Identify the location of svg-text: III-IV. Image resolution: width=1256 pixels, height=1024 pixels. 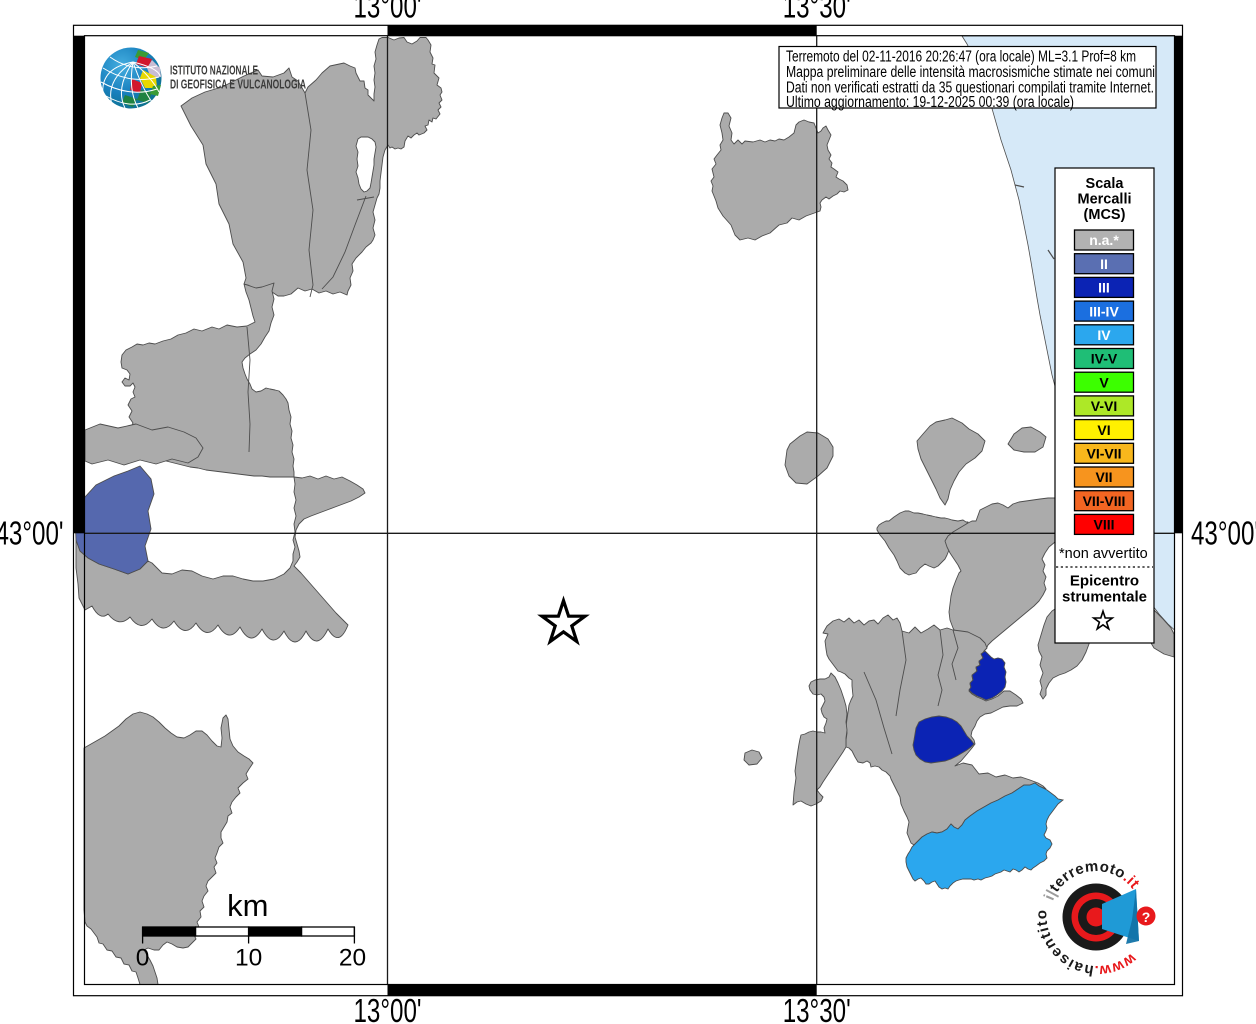
(1104, 311).